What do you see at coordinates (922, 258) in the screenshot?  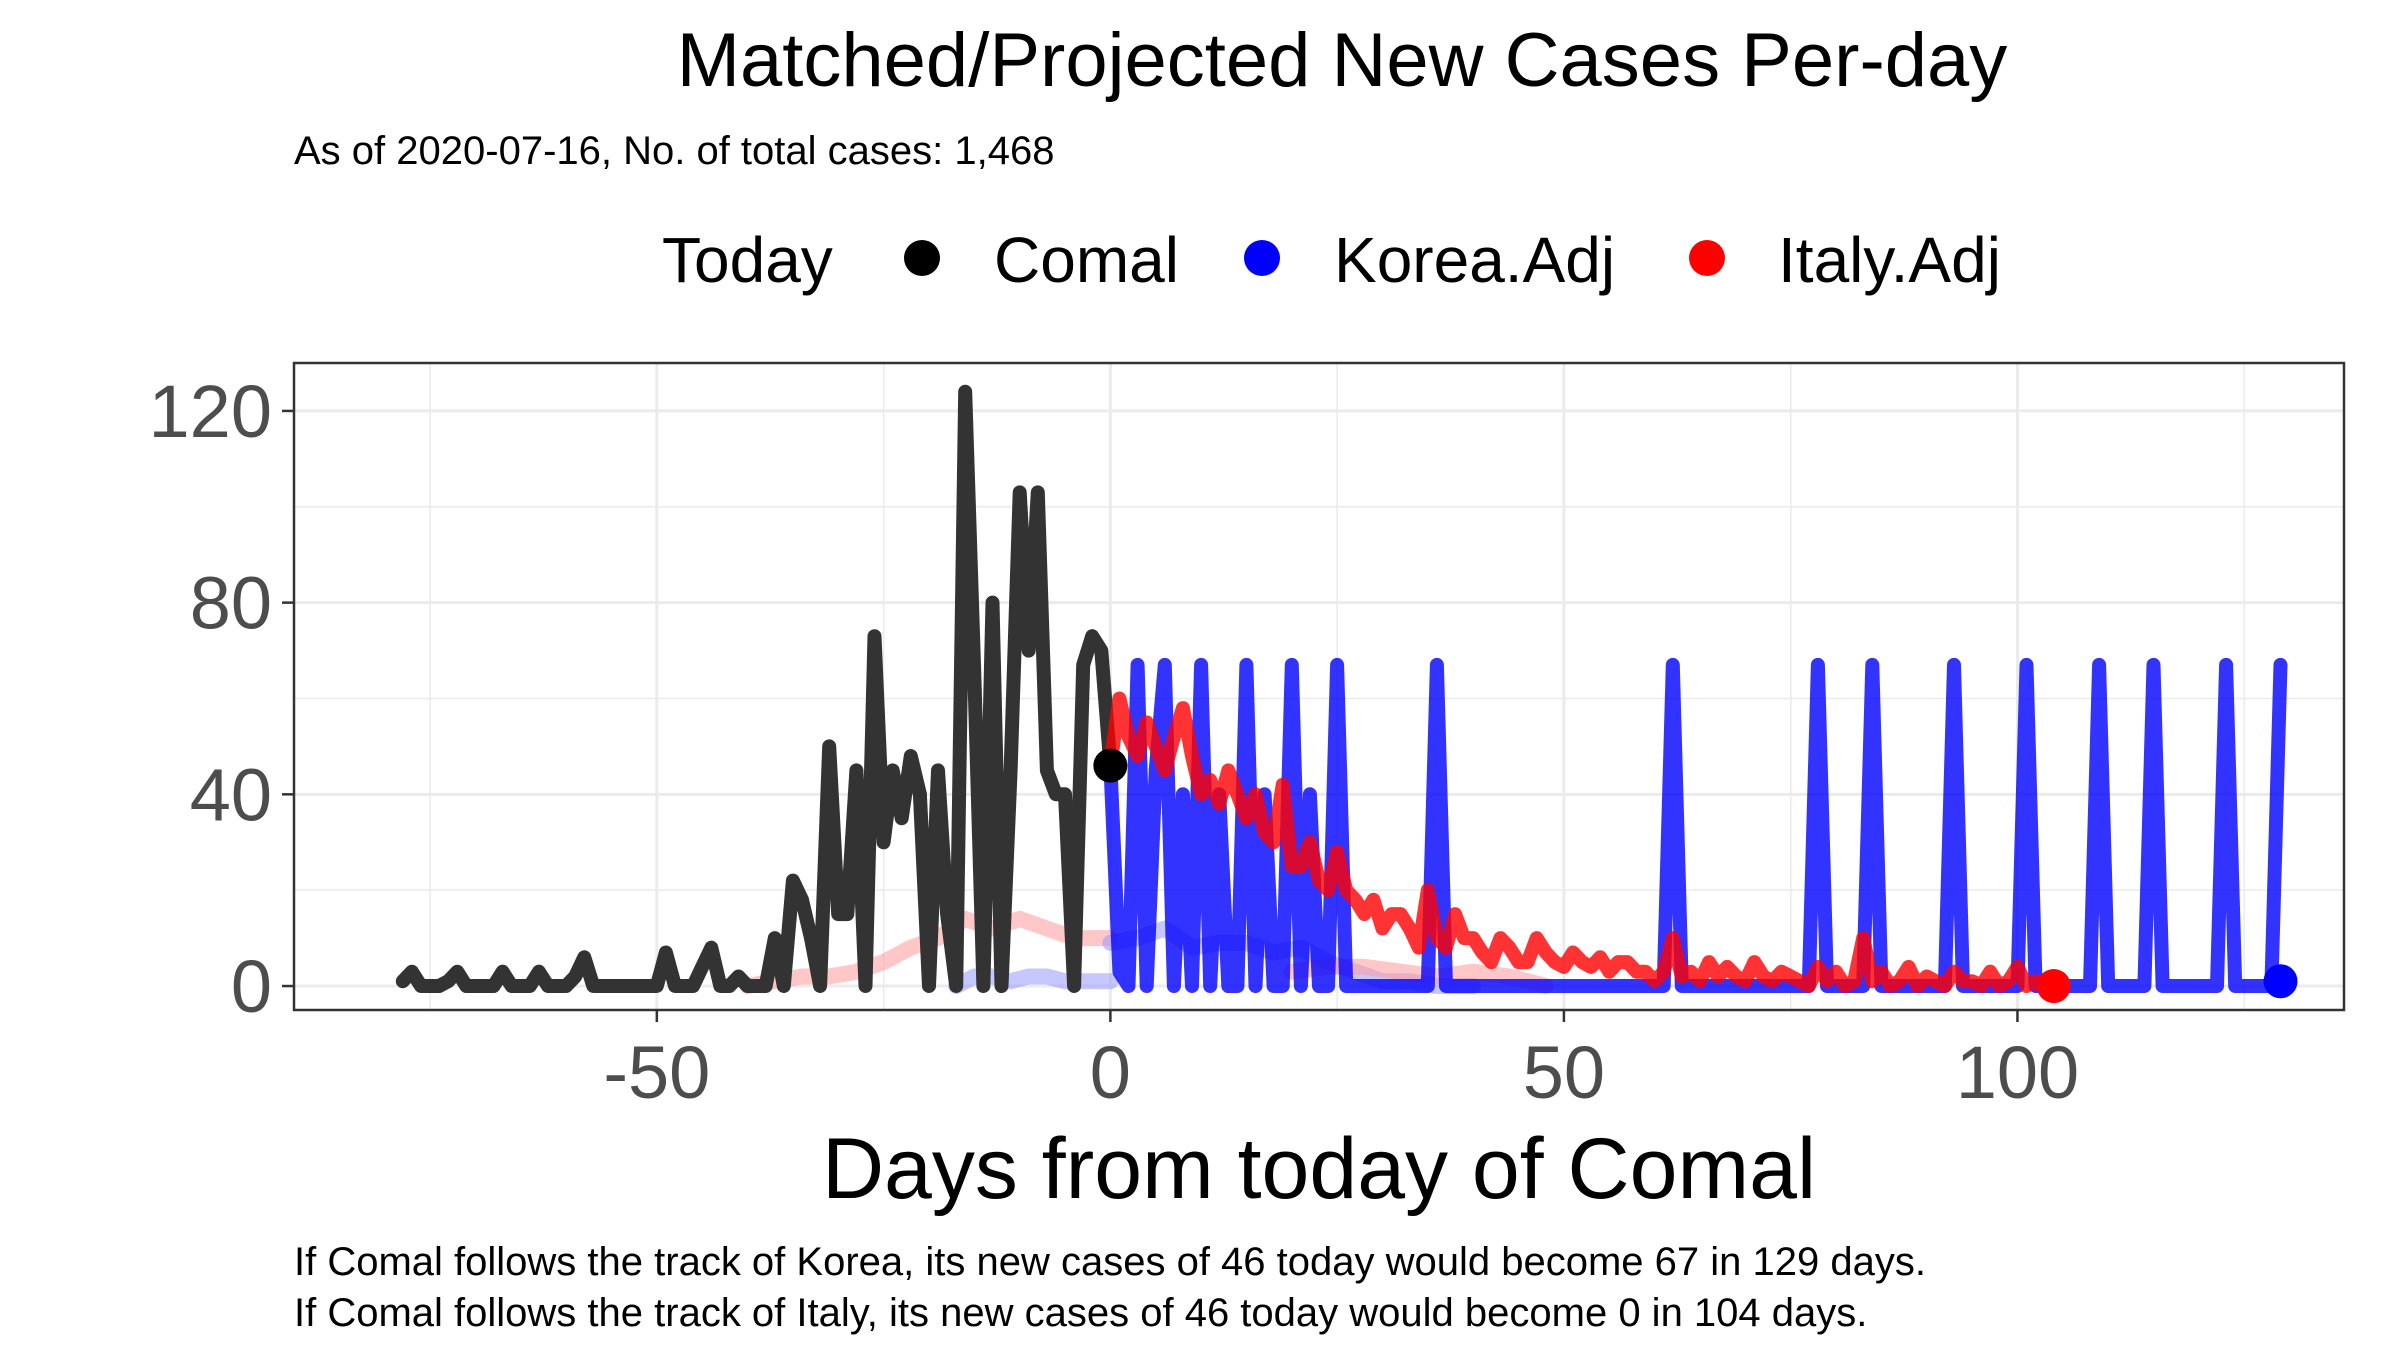 I see `legend-swatch-comal` at bounding box center [922, 258].